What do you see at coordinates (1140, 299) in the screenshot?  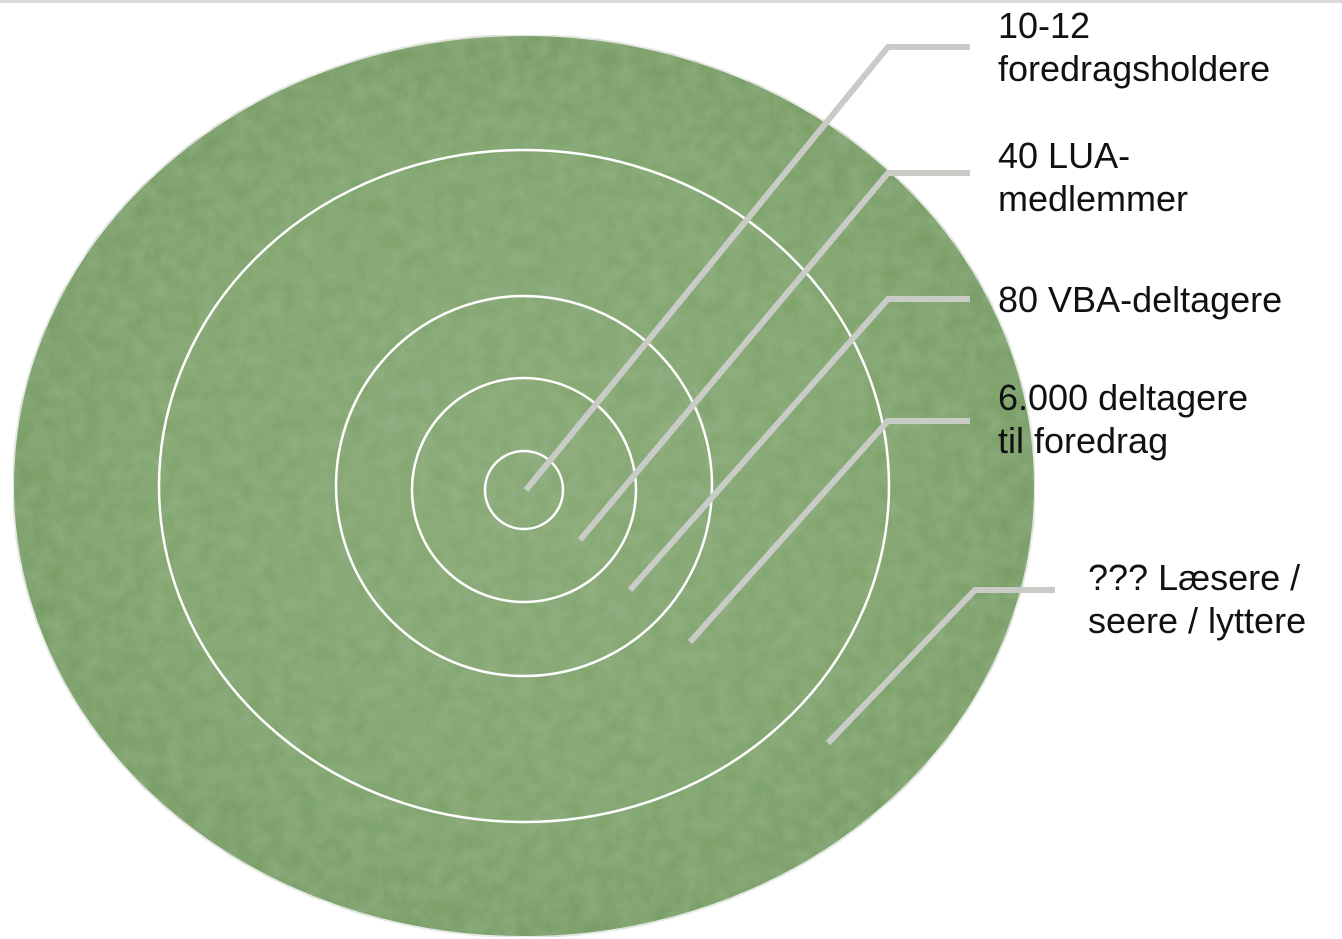 I see `label-vba-participants: 80 VBA-deltagere` at bounding box center [1140, 299].